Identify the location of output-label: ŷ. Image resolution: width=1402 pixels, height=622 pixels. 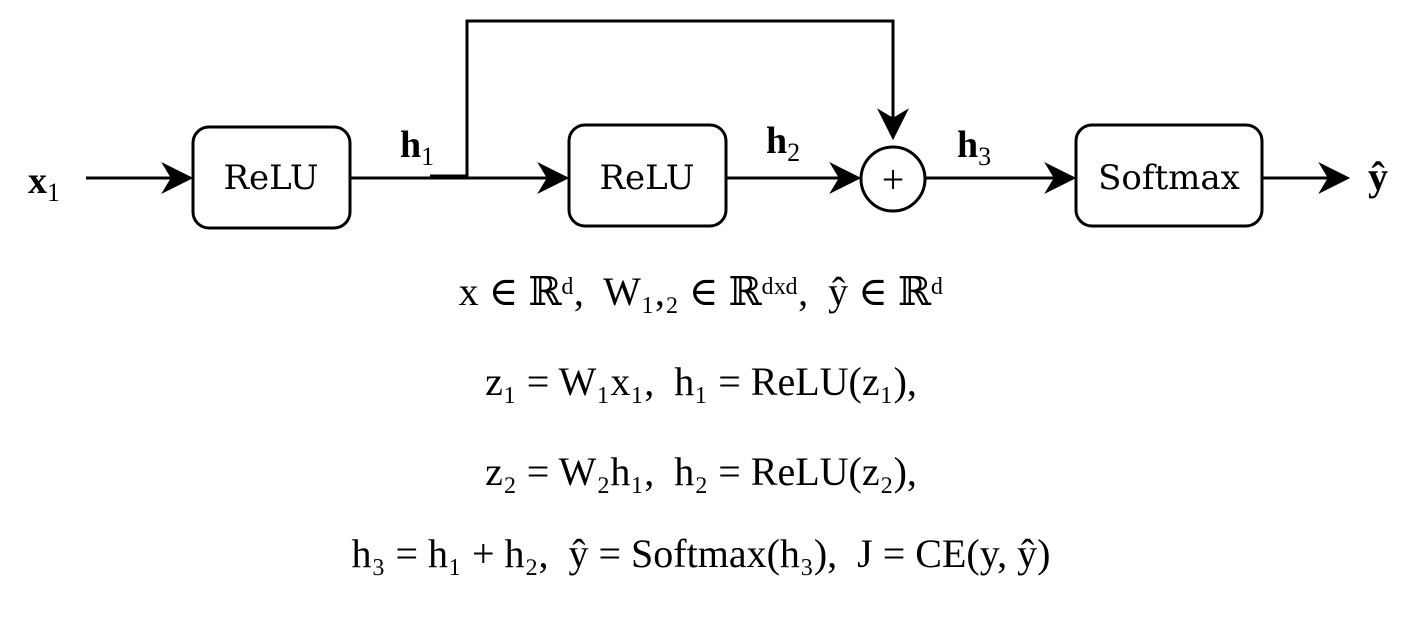
(1378, 176).